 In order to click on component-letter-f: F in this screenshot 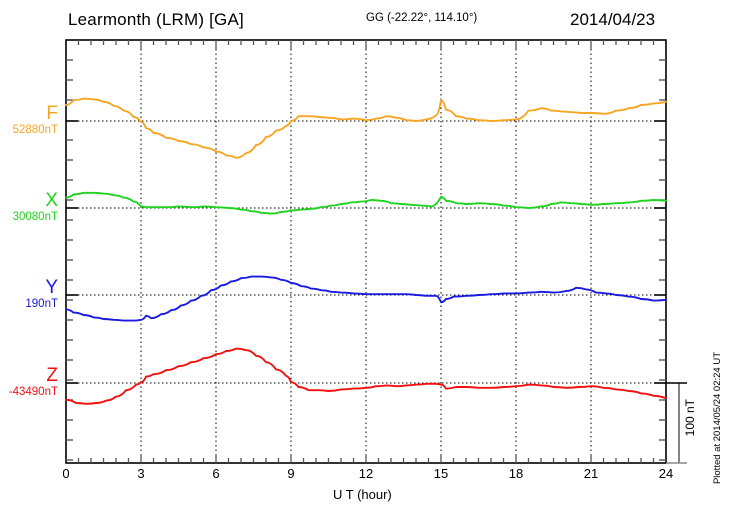, I will do `click(52, 113)`.